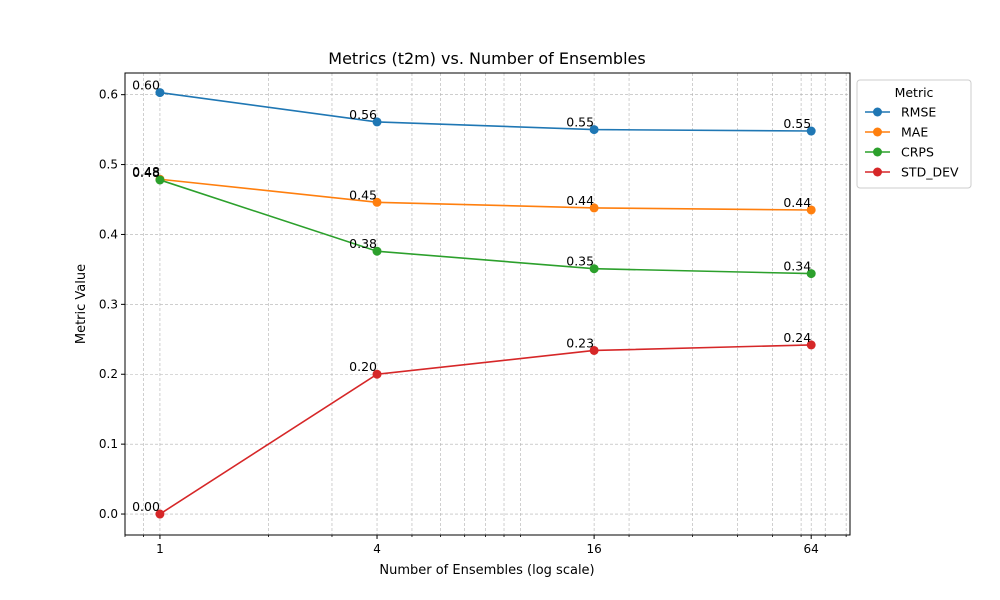 Image resolution: width=1000 pixels, height=600 pixels. I want to click on y-tick-label: 0.2, so click(108, 374).